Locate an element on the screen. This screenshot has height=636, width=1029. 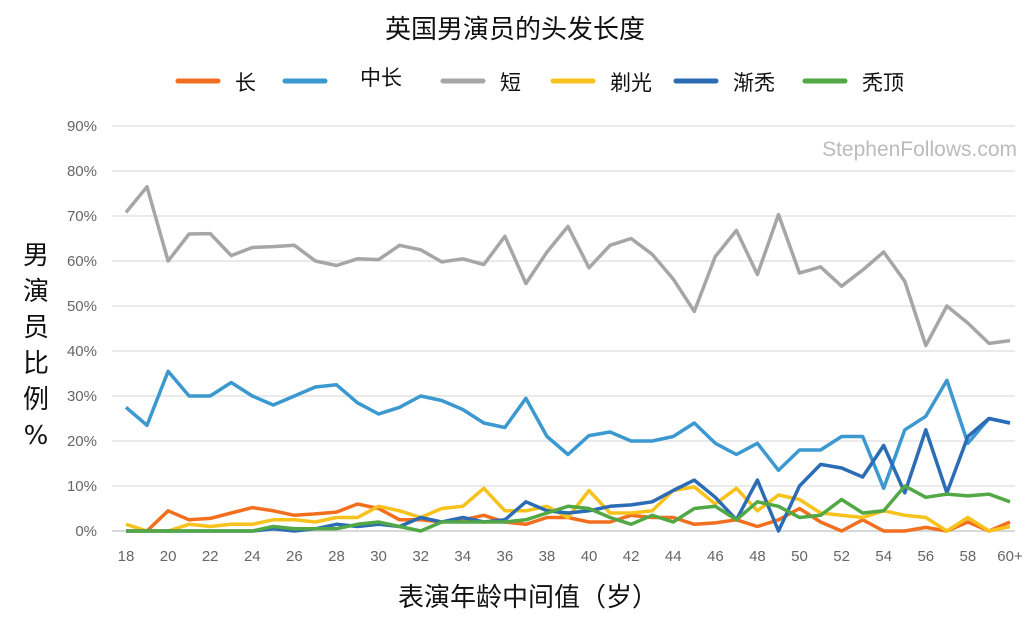
y-tick-label: 0% is located at coordinates (86, 531).